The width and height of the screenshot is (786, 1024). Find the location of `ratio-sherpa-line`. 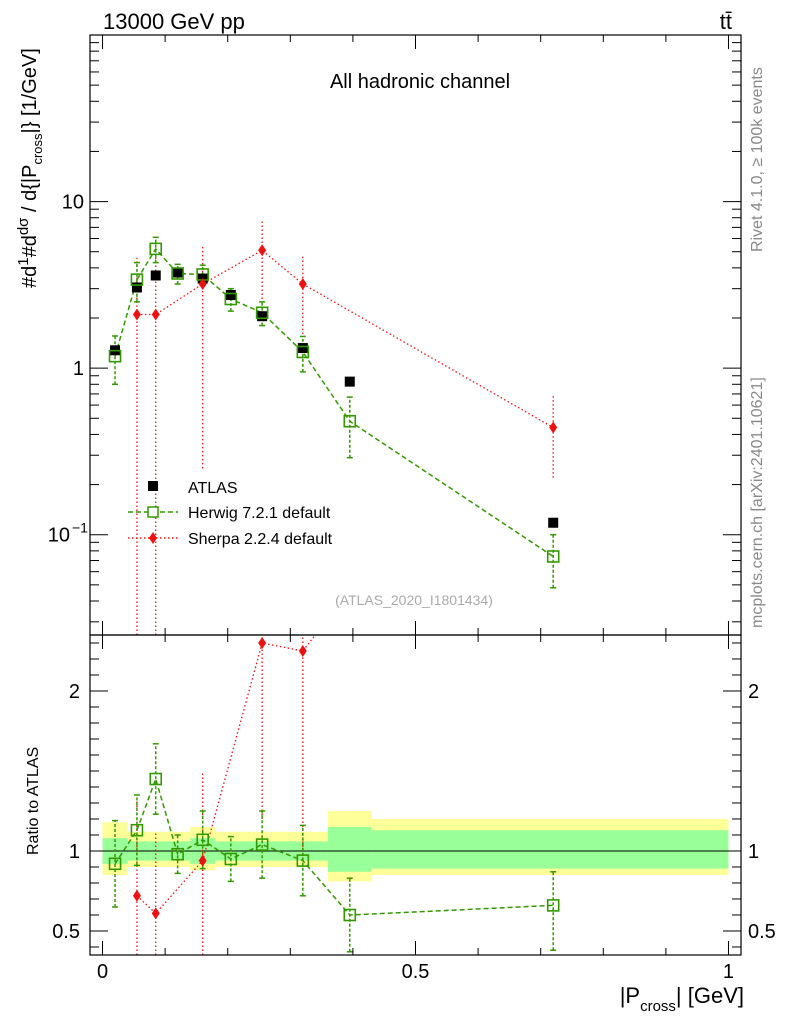

ratio-sherpa-line is located at coordinates (226, 774).